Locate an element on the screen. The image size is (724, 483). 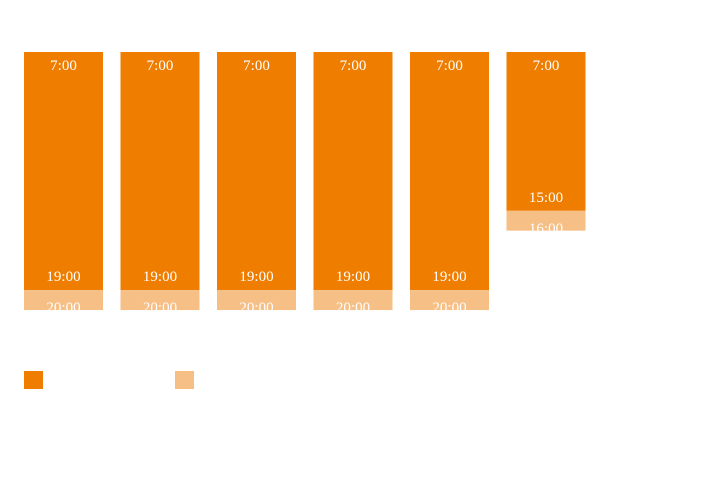
legend-swatch-main is located at coordinates (33, 380).